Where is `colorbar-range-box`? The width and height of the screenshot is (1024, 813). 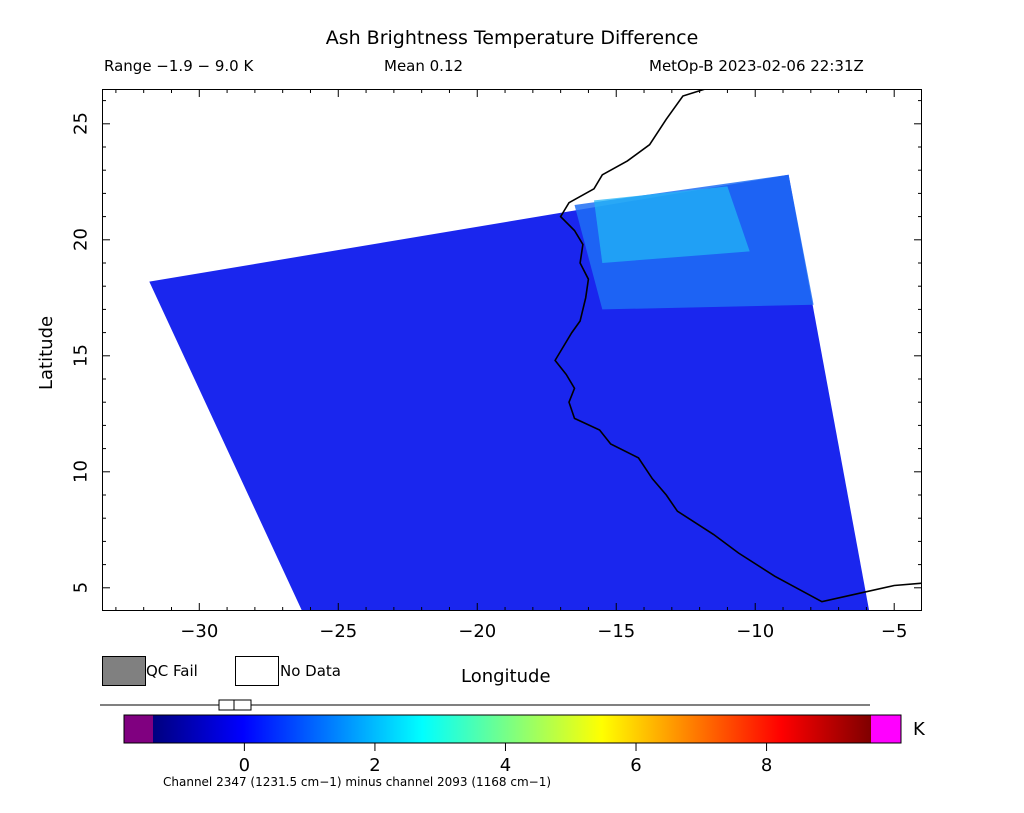 colorbar-range-box is located at coordinates (235, 705).